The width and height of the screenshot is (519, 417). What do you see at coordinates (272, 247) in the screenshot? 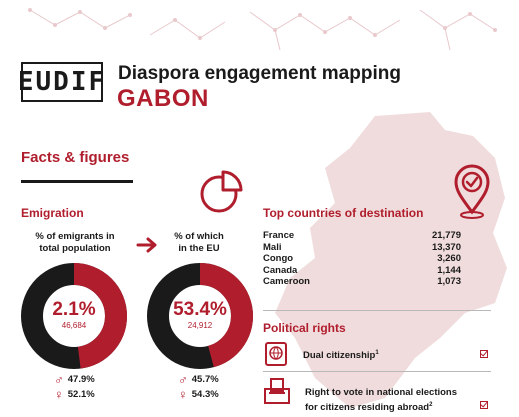
I see `destination-country: Mali` at bounding box center [272, 247].